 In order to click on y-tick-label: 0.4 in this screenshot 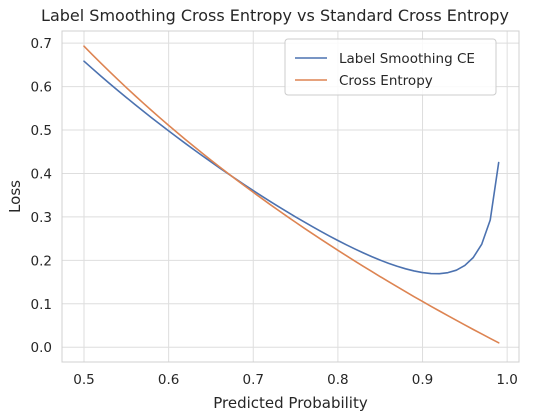, I will do `click(41, 174)`.